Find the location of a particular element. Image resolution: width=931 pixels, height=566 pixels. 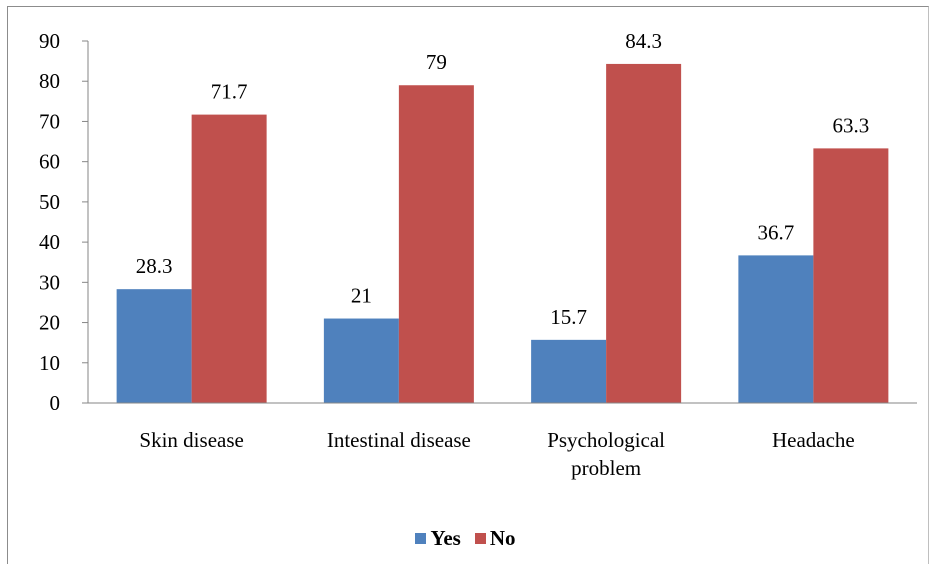

x-tick-label: problem is located at coordinates (606, 468).